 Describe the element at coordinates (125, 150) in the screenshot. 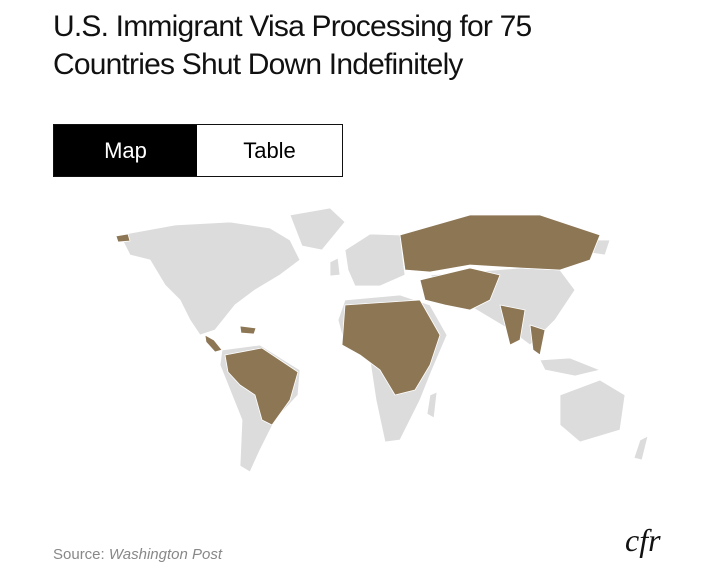

I see `tab: Map` at that location.